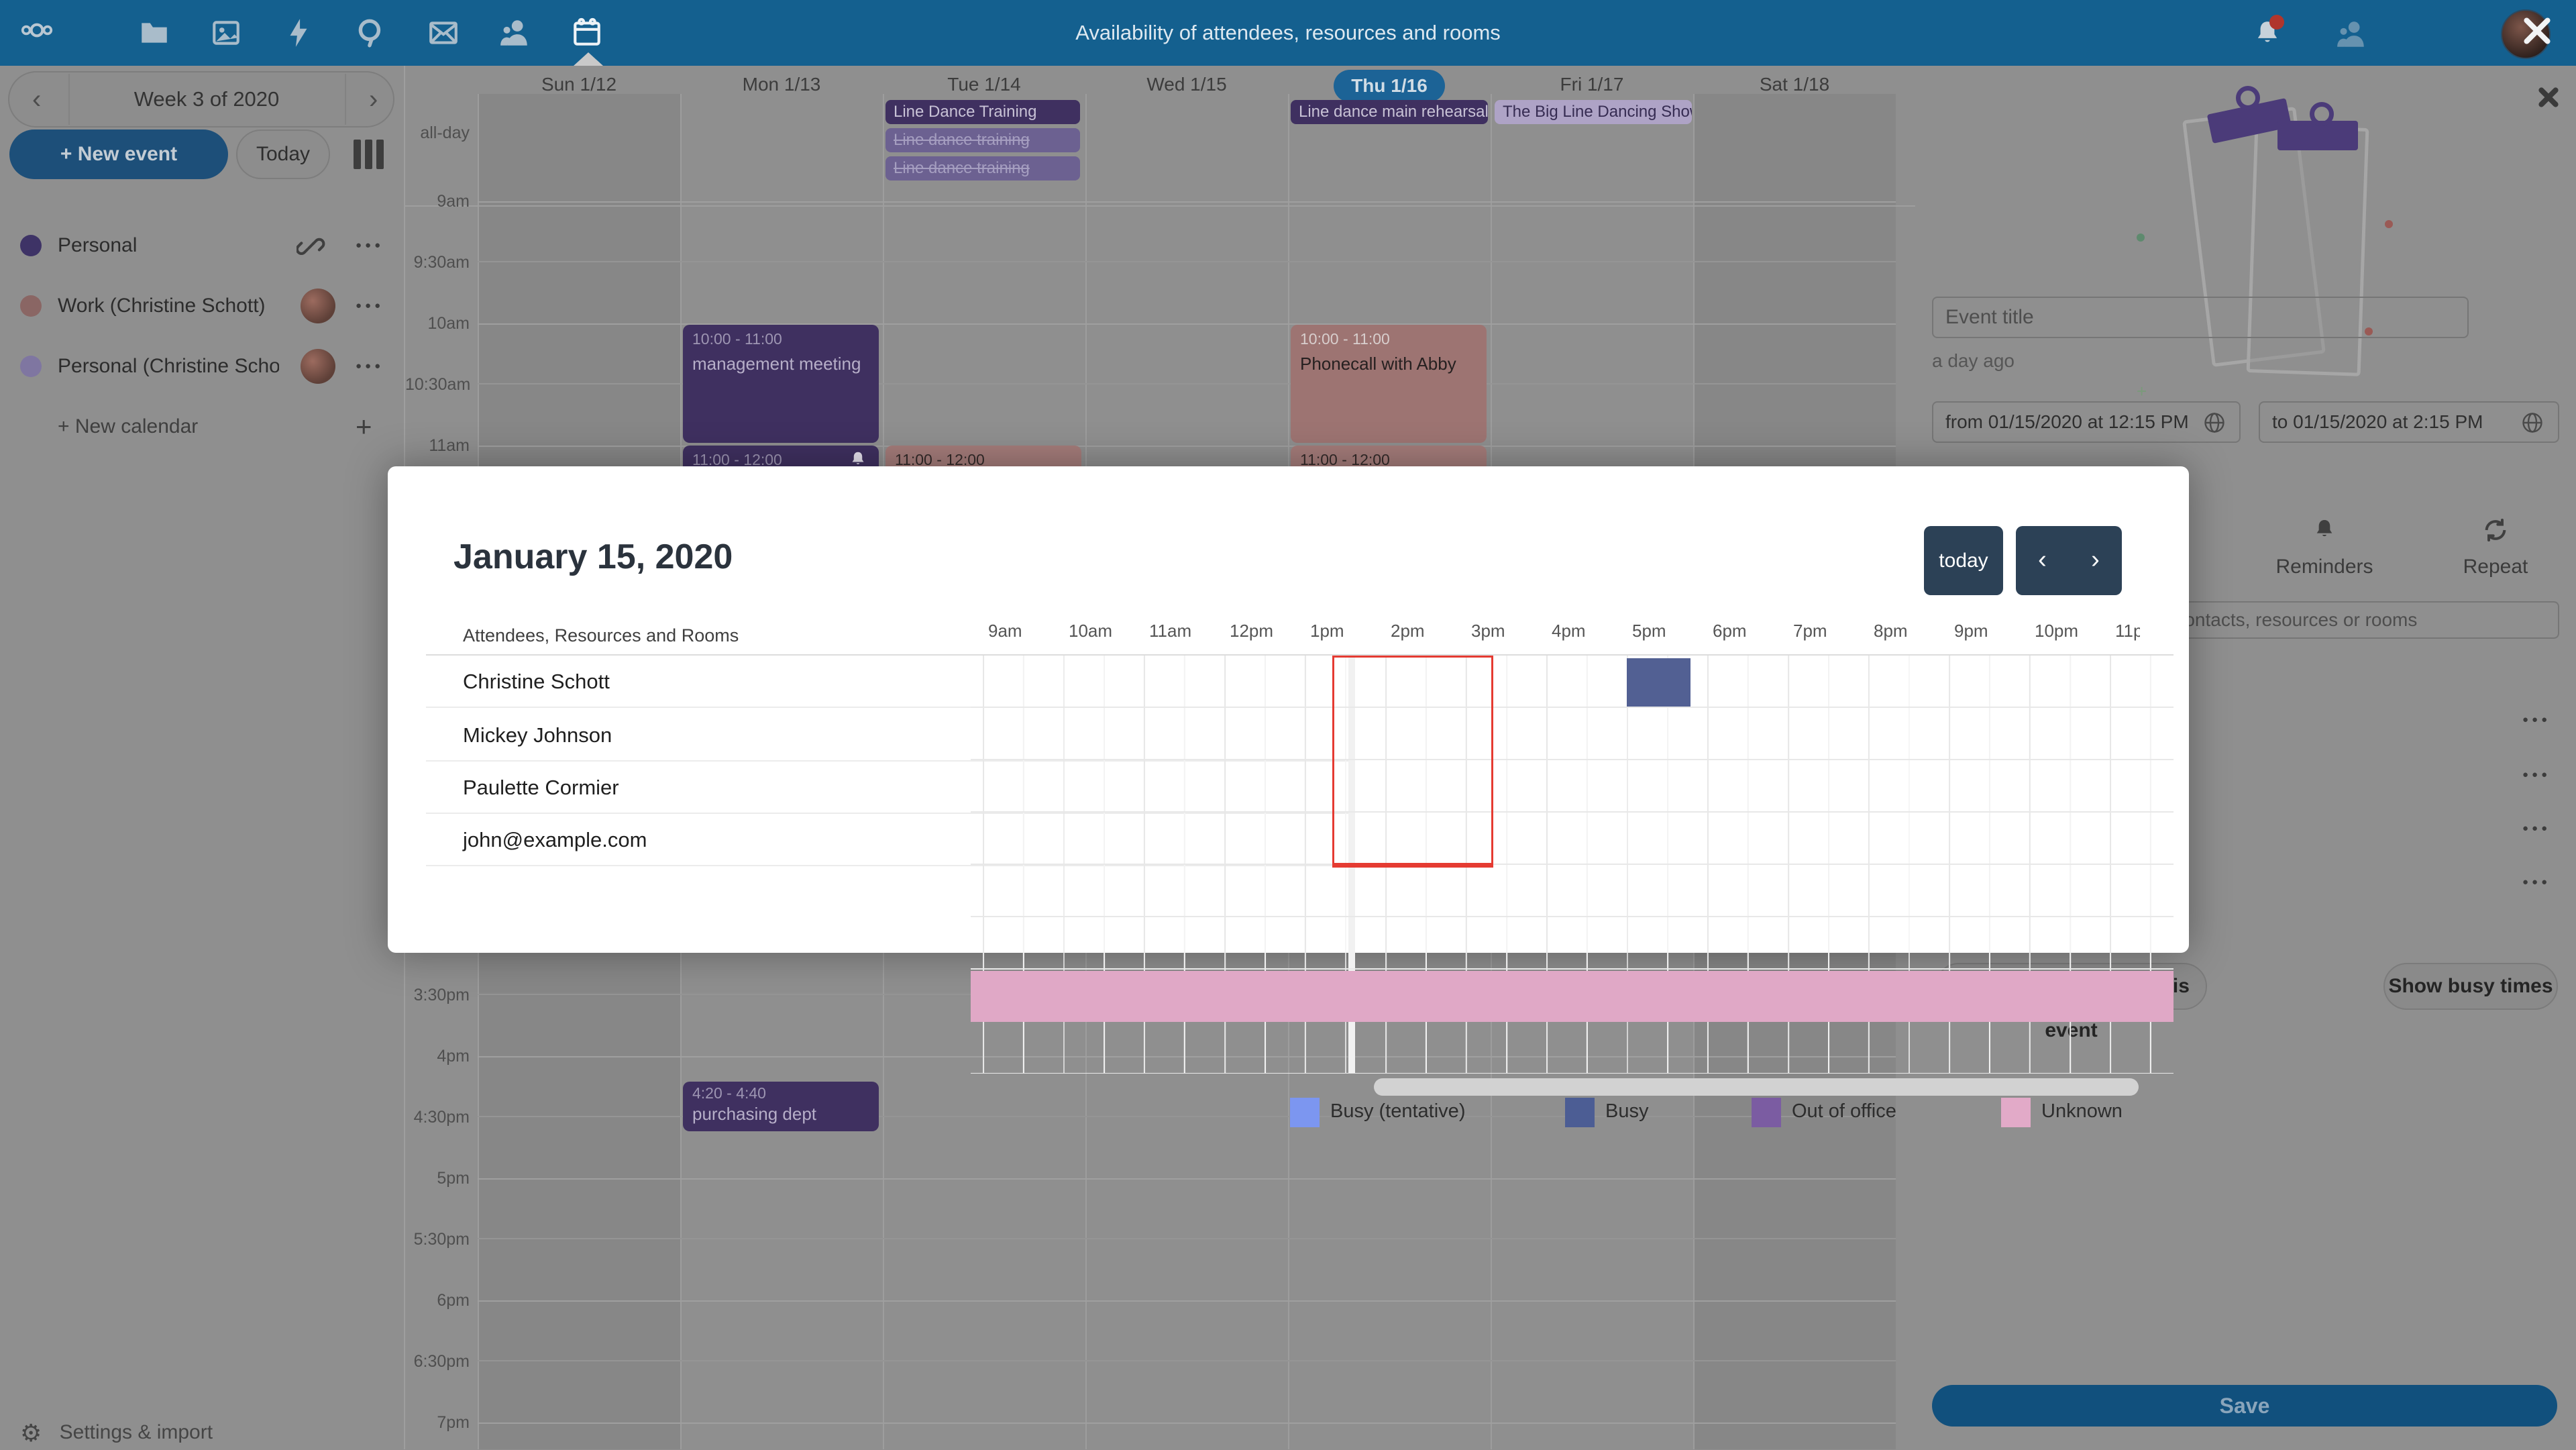 This screenshot has width=2576, height=1450. Describe the element at coordinates (1389, 384) in the screenshot. I see `event-phonecall-with-abby: 10:00 - 11:00 Phonecall with Abby` at that location.